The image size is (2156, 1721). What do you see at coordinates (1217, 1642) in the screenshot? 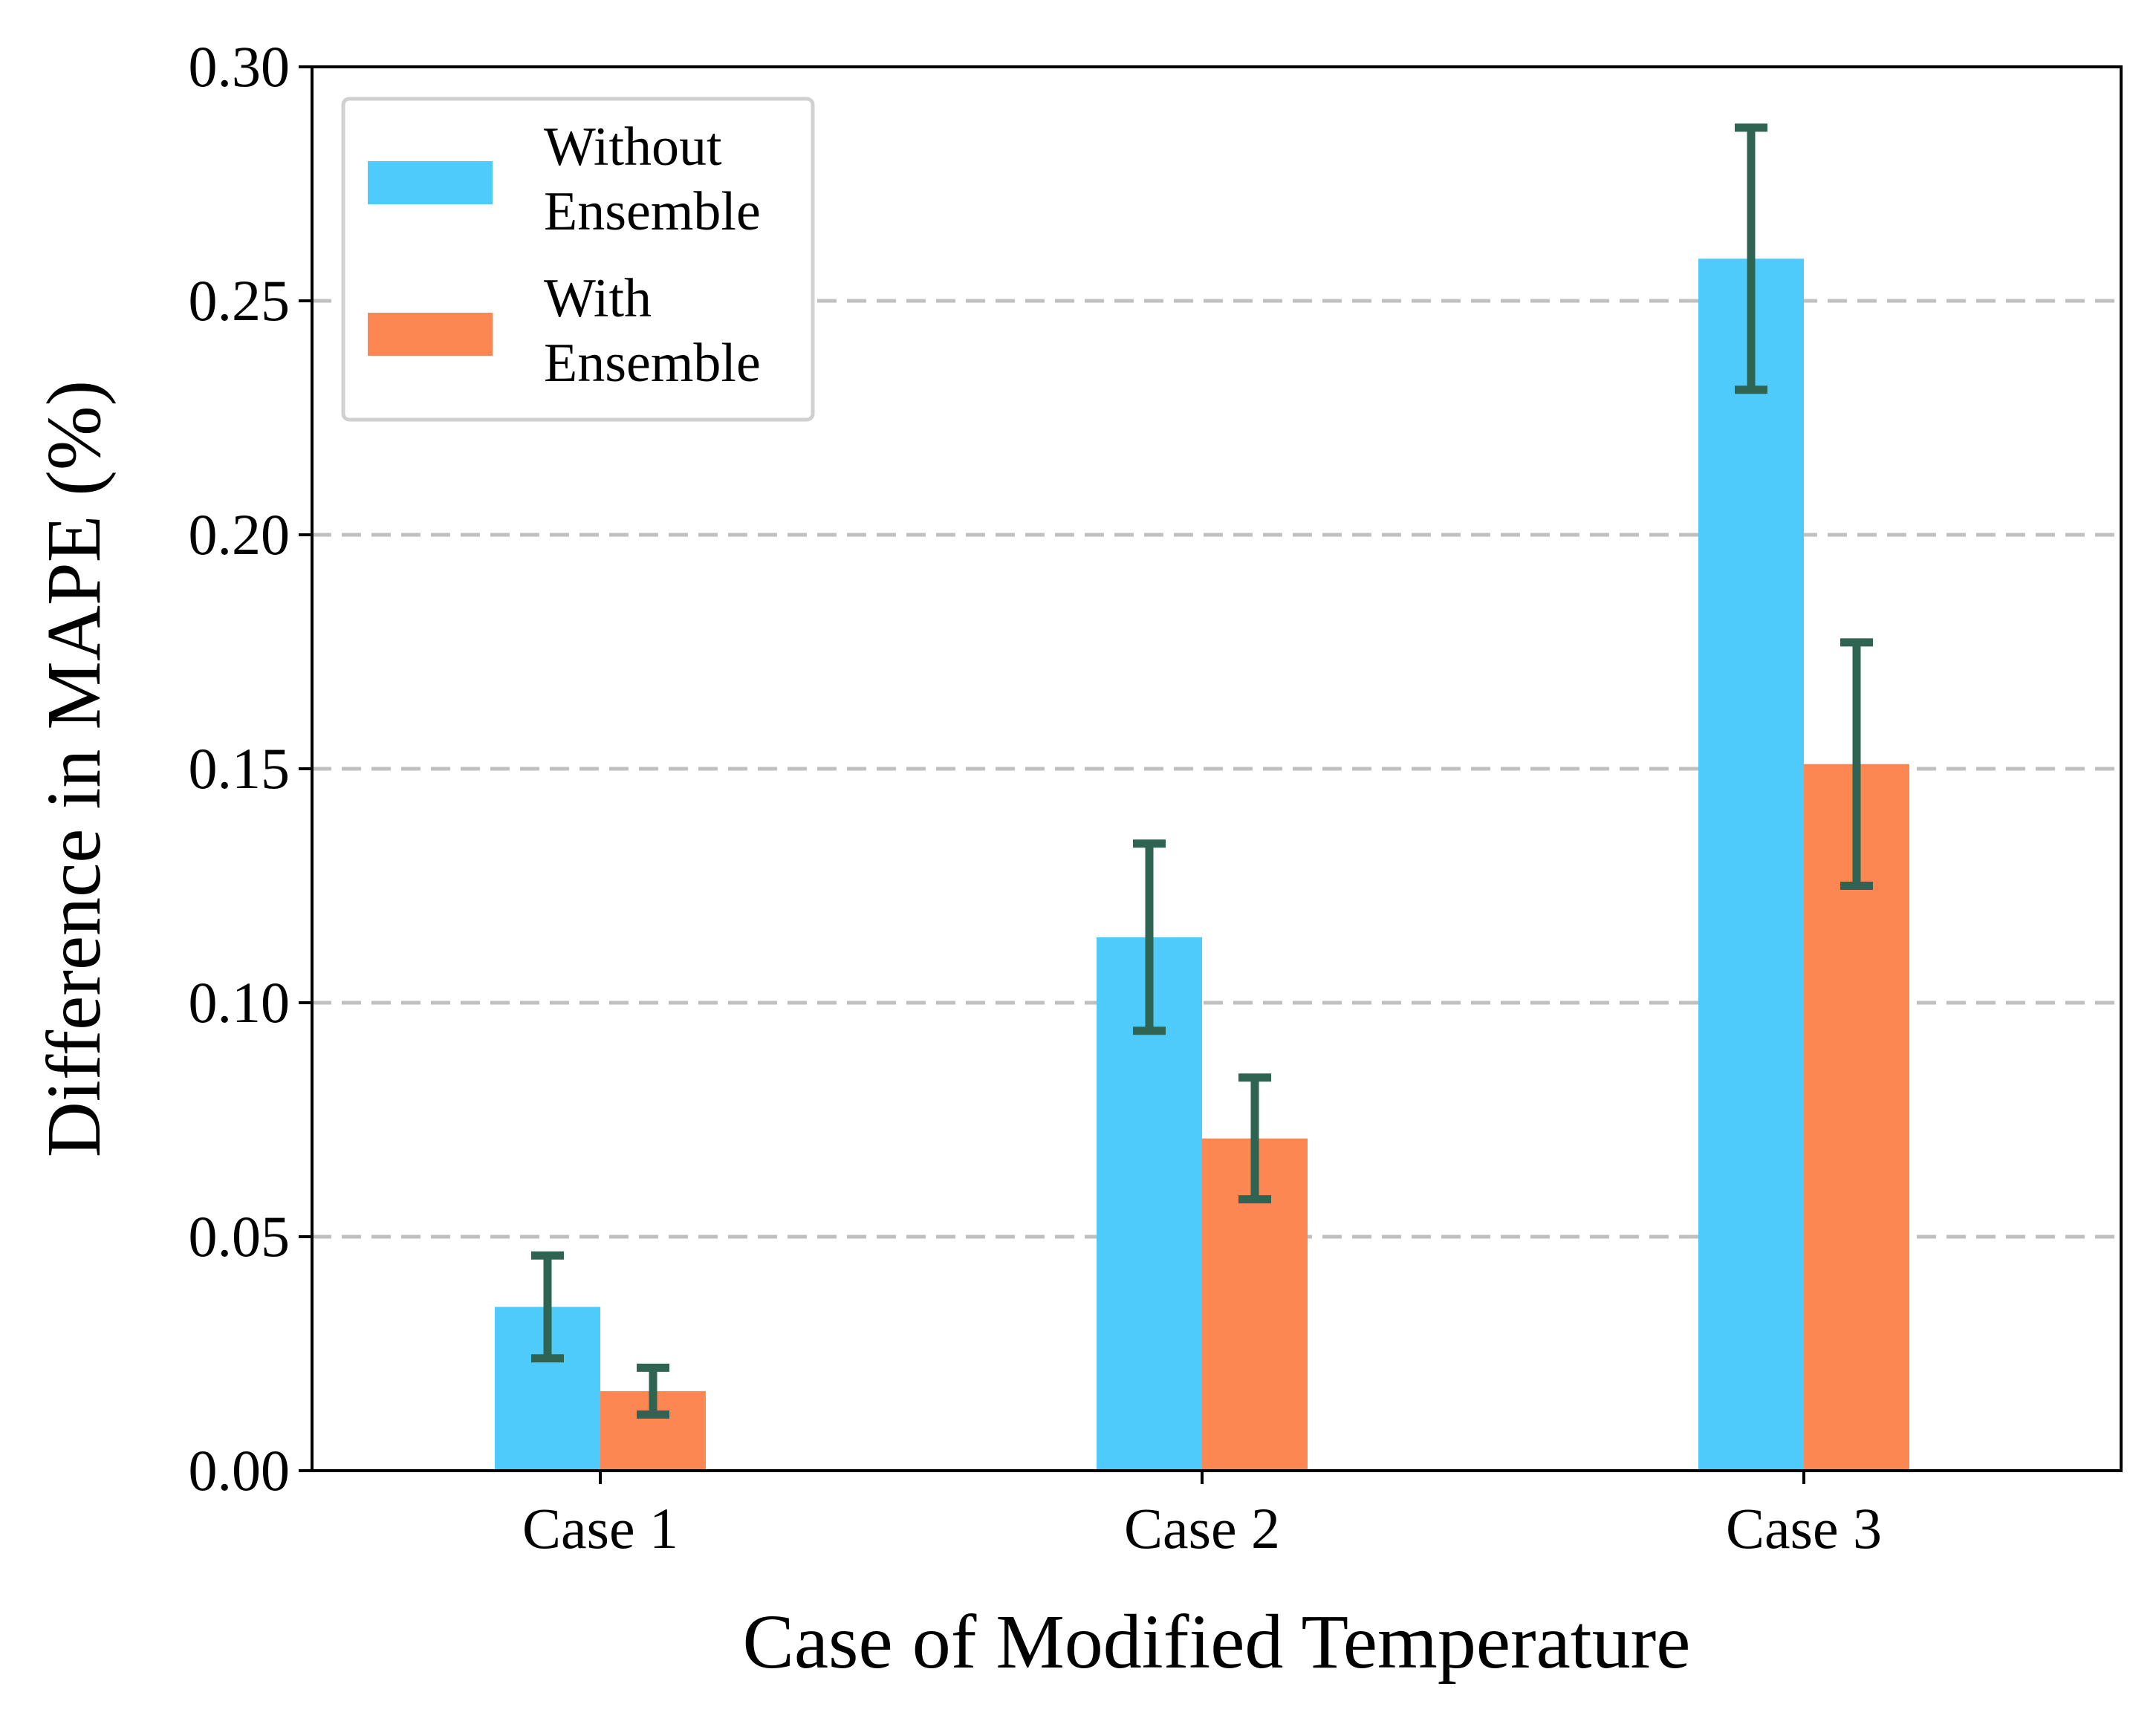
I see `x-axis-title: Case of Modified Temperature` at bounding box center [1217, 1642].